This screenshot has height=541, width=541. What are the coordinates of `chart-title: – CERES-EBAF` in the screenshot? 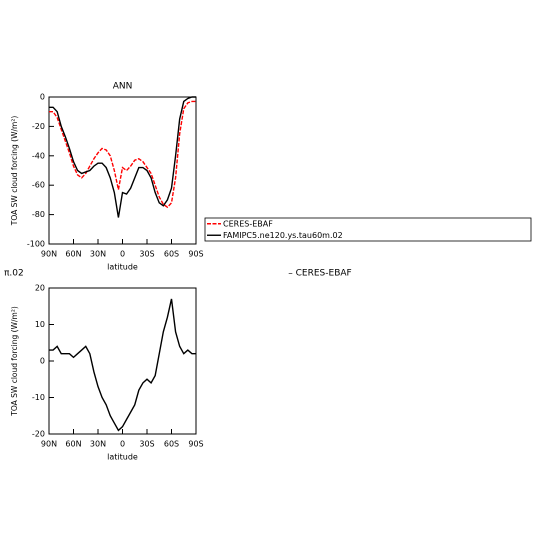 It's located at (319, 274).